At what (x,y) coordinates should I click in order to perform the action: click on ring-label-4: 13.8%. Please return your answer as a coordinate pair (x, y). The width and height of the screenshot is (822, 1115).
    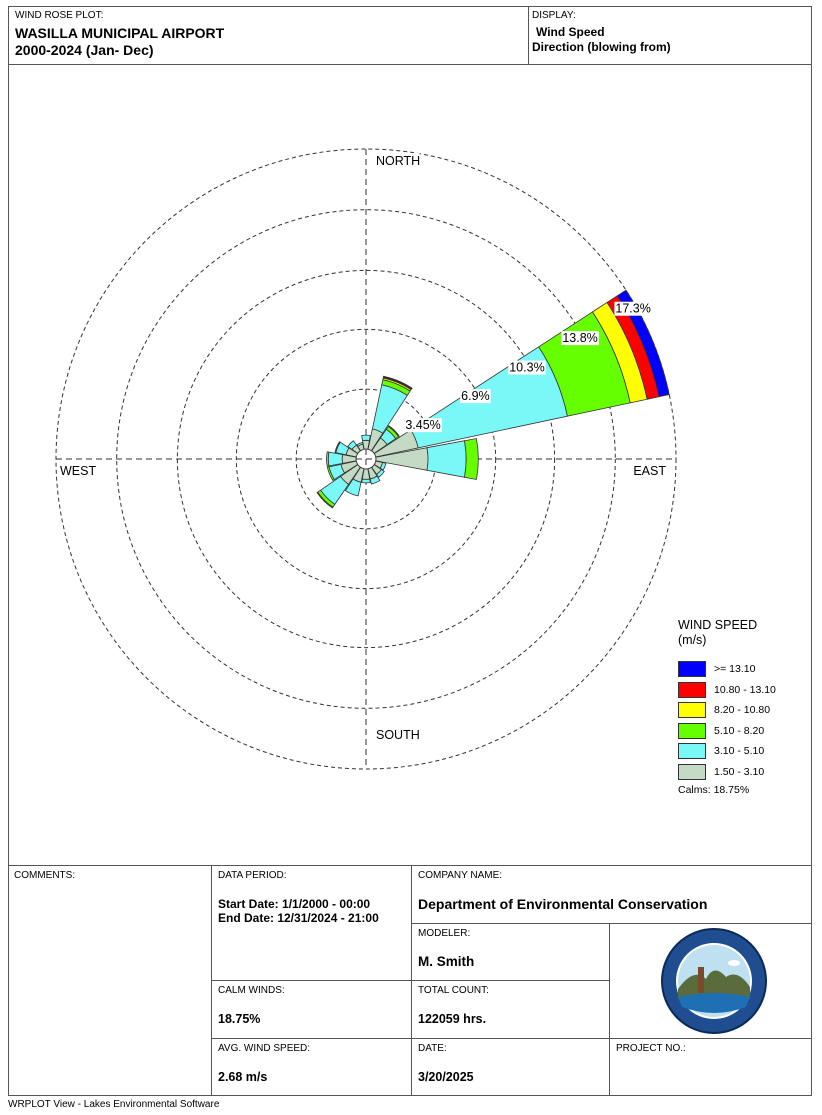
    Looking at the image, I should click on (579, 338).